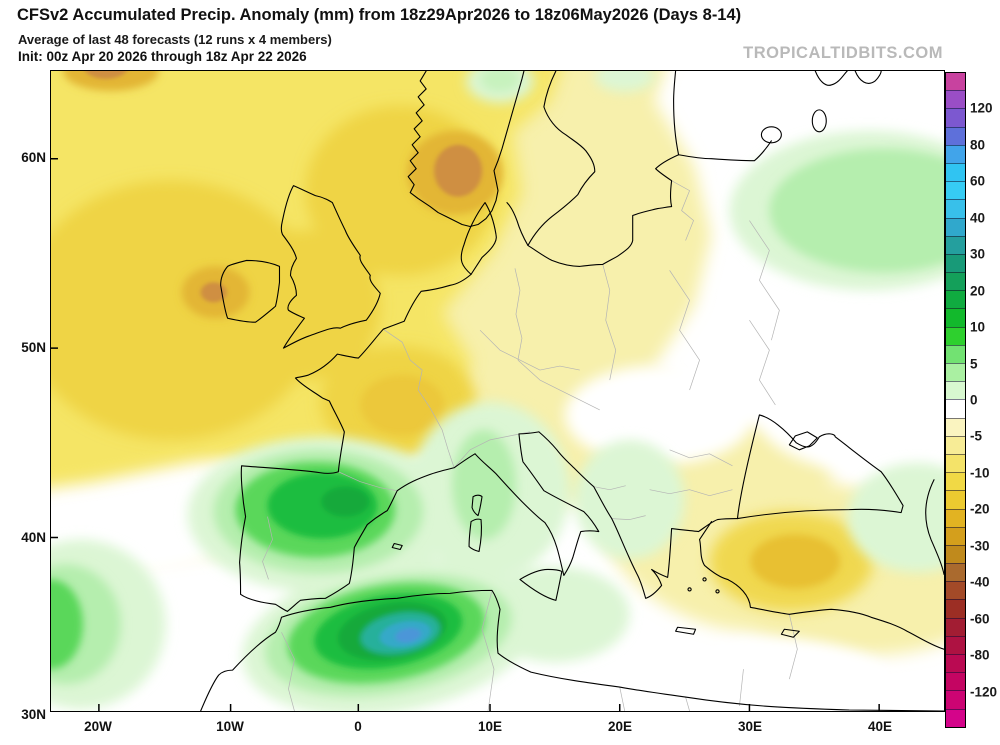  Describe the element at coordinates (33, 537) in the screenshot. I see `lat-label-40N: 40N` at that location.